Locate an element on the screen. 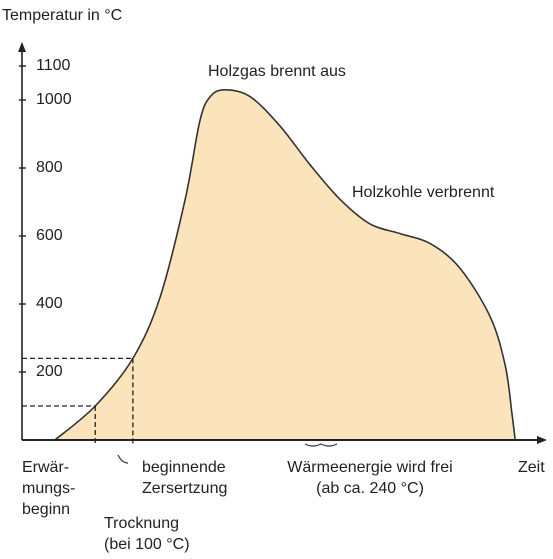  annotation: Holzkohle verbrennt is located at coordinates (423, 192).